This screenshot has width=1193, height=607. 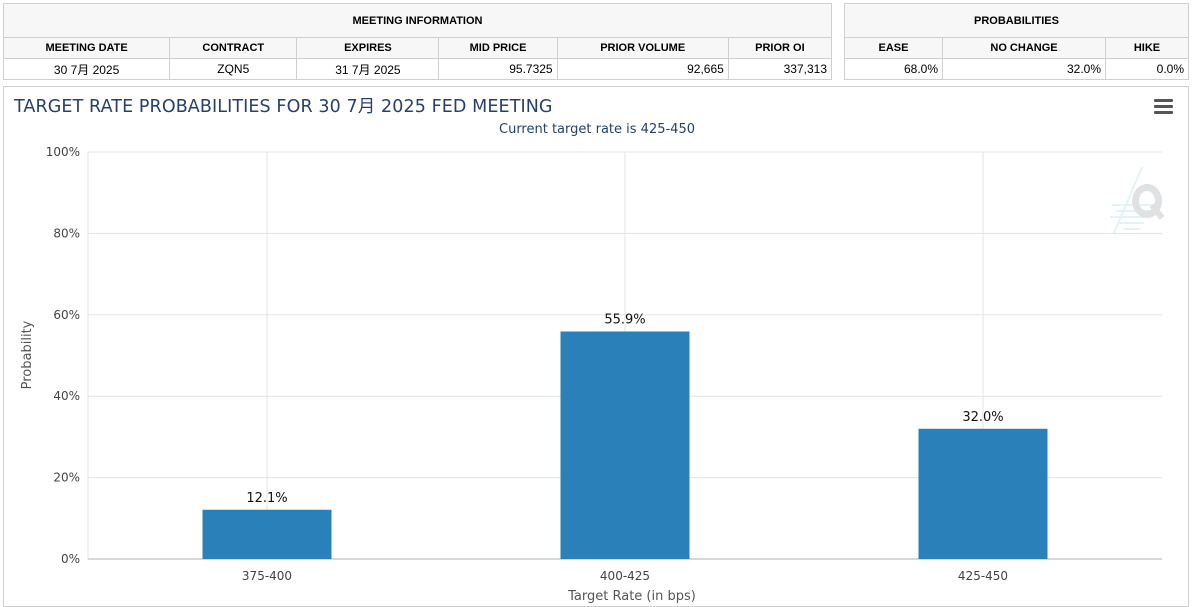 I want to click on contract-value: ZQN5, so click(x=233, y=69).